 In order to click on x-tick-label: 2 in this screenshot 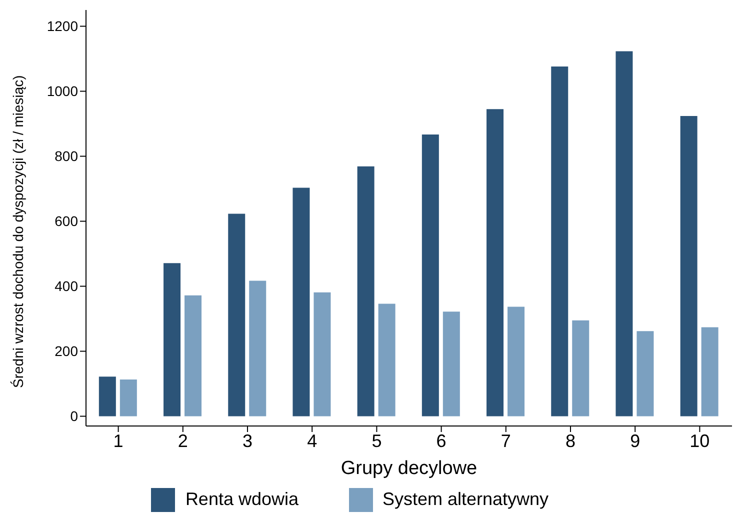, I will do `click(183, 440)`.